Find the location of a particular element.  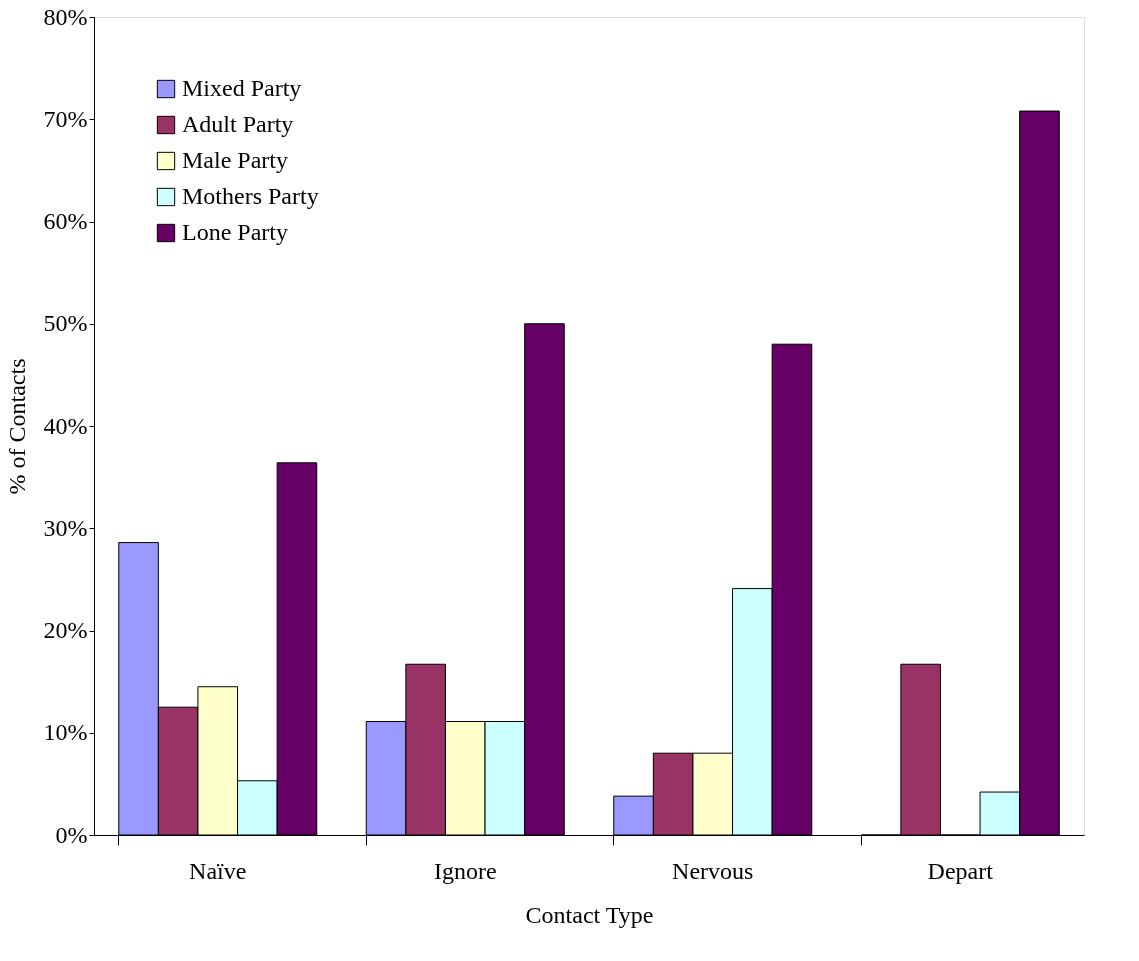

legend-label: Mixed Party is located at coordinates (242, 88).